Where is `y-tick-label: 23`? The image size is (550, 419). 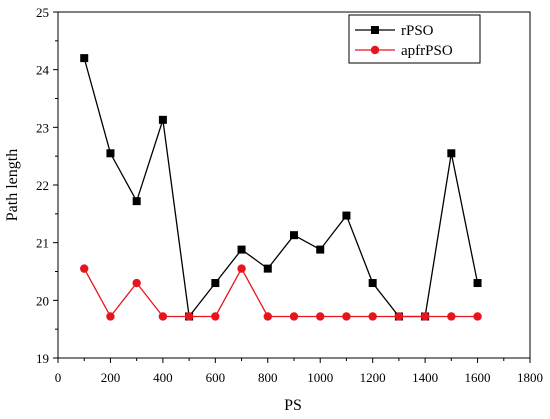 y-tick-label: 23 is located at coordinates (42, 127).